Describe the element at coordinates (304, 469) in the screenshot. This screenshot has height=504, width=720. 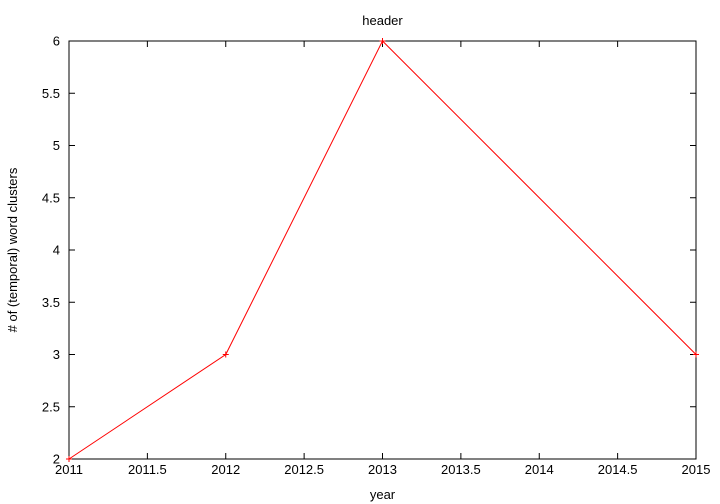
I see `x-tick-label: 2012.5` at that location.